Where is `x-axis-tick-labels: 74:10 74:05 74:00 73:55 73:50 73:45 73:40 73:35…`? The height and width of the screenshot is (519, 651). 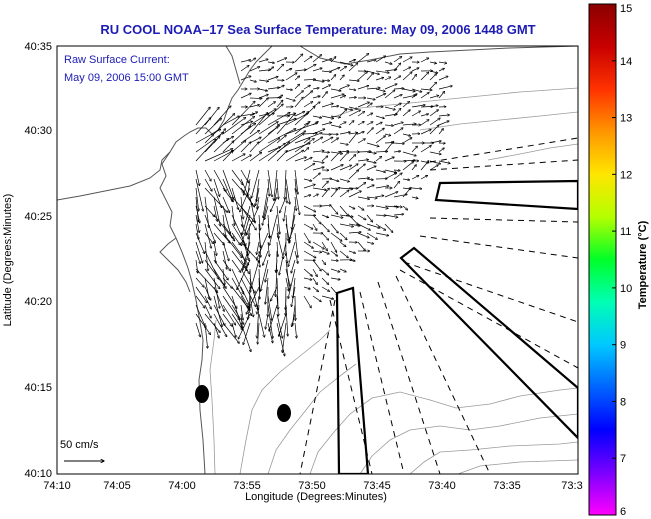 x-axis-tick-labels: 74:10 74:05 74:00 73:55 73:50 73:45 73:40 73:35… is located at coordinates (312, 486).